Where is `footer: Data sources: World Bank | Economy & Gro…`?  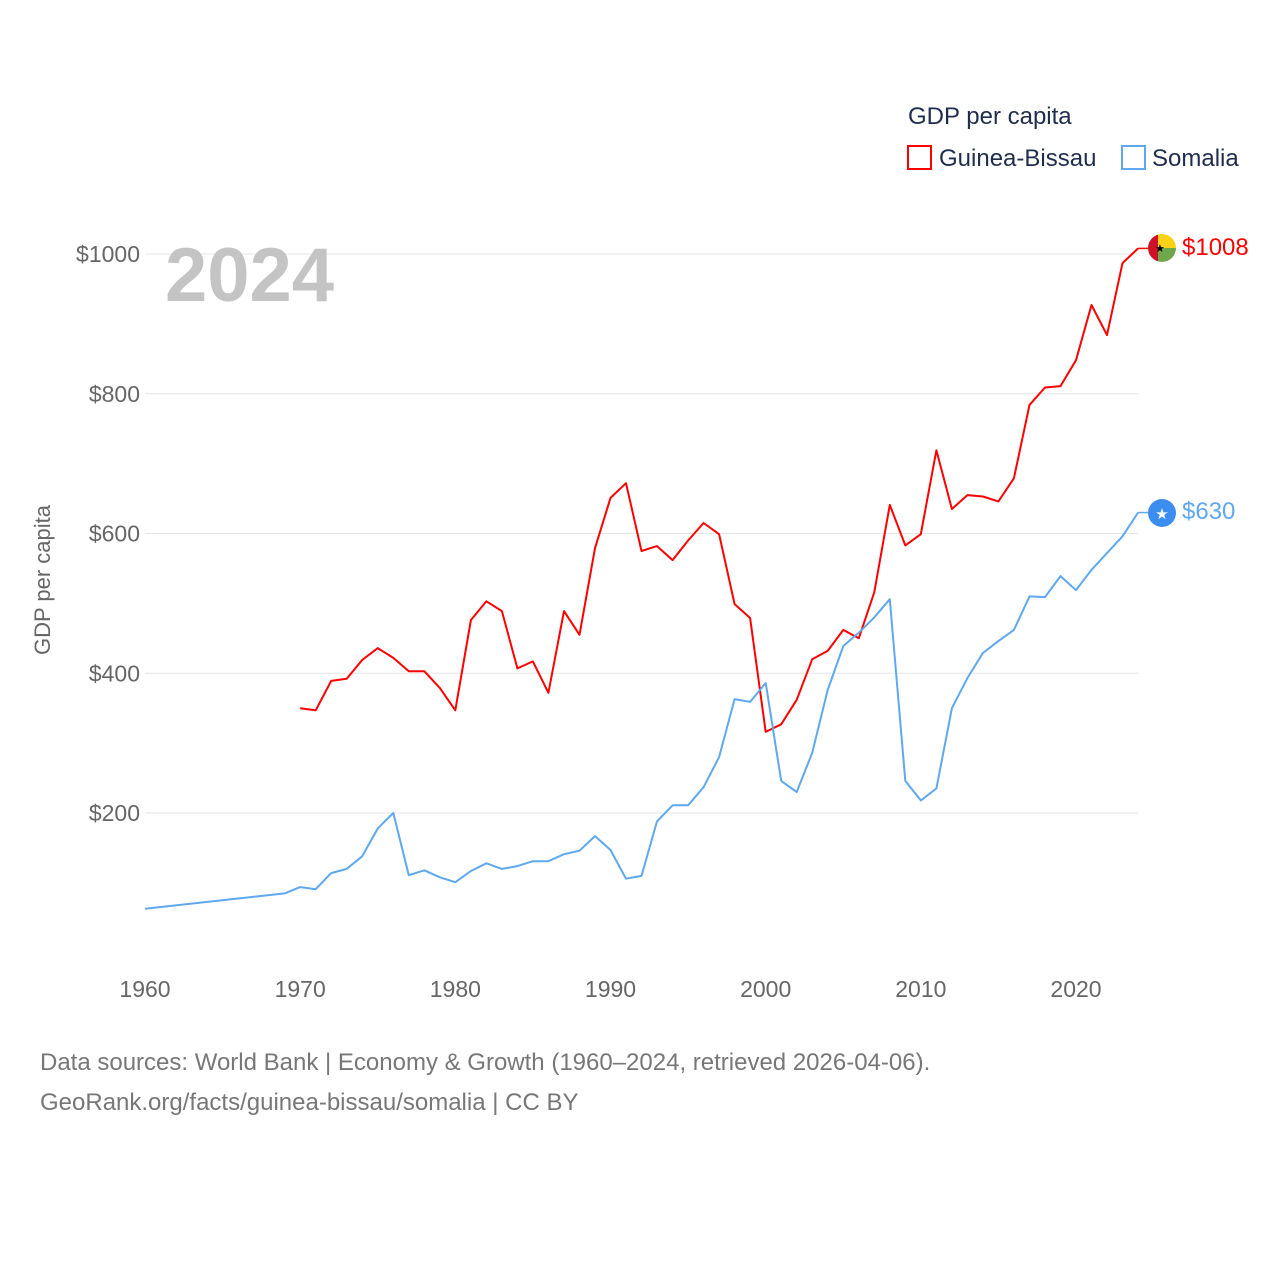
footer: Data sources: World Bank | Economy & Gro… is located at coordinates (485, 1083).